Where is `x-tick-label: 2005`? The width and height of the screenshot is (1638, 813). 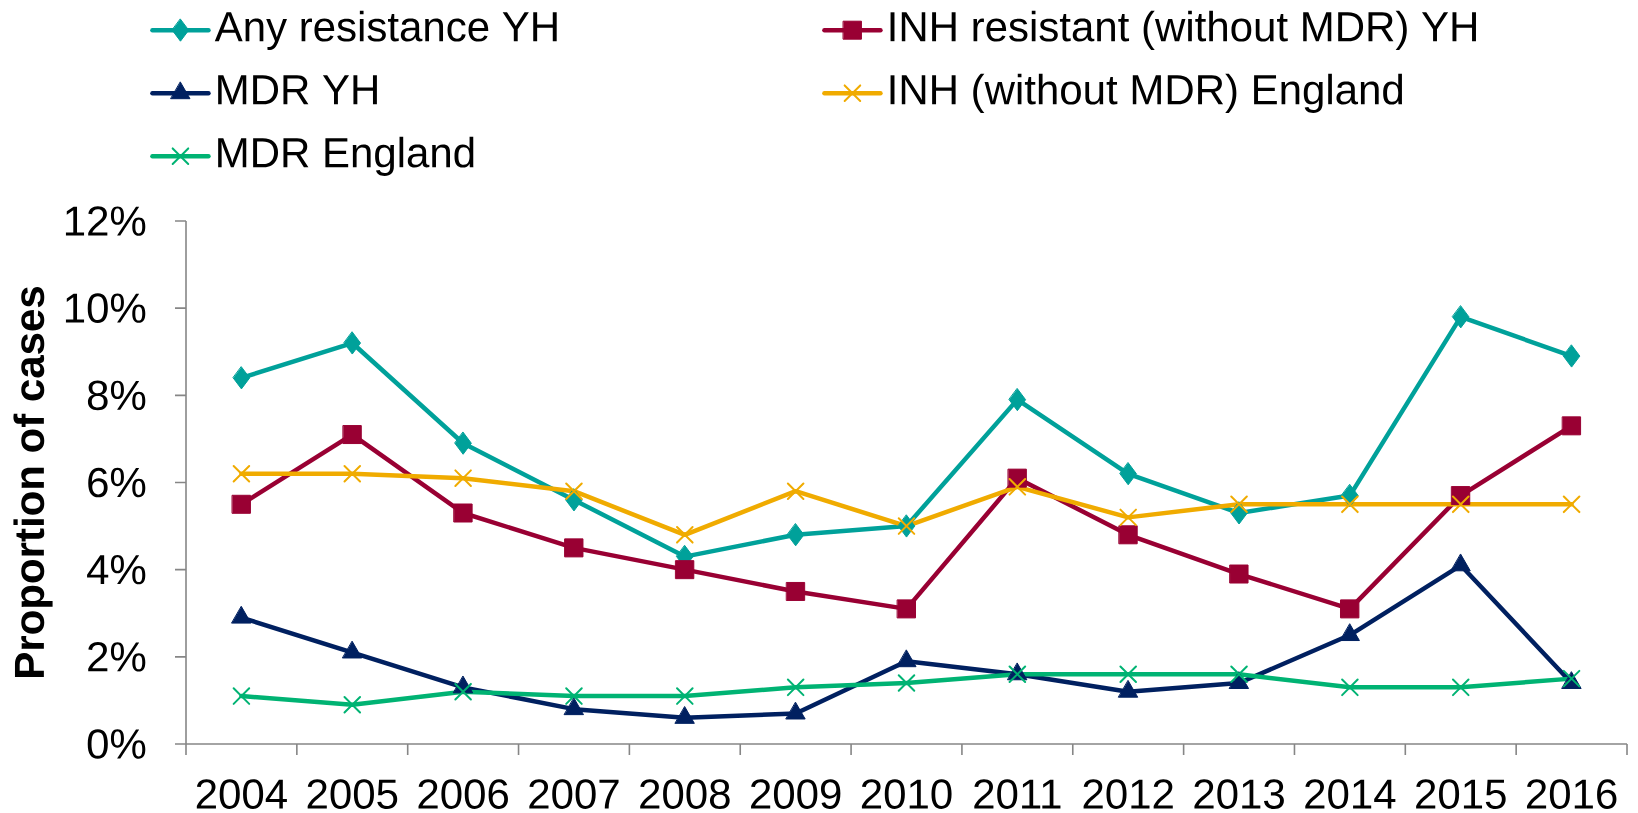 x-tick-label: 2005 is located at coordinates (352, 794).